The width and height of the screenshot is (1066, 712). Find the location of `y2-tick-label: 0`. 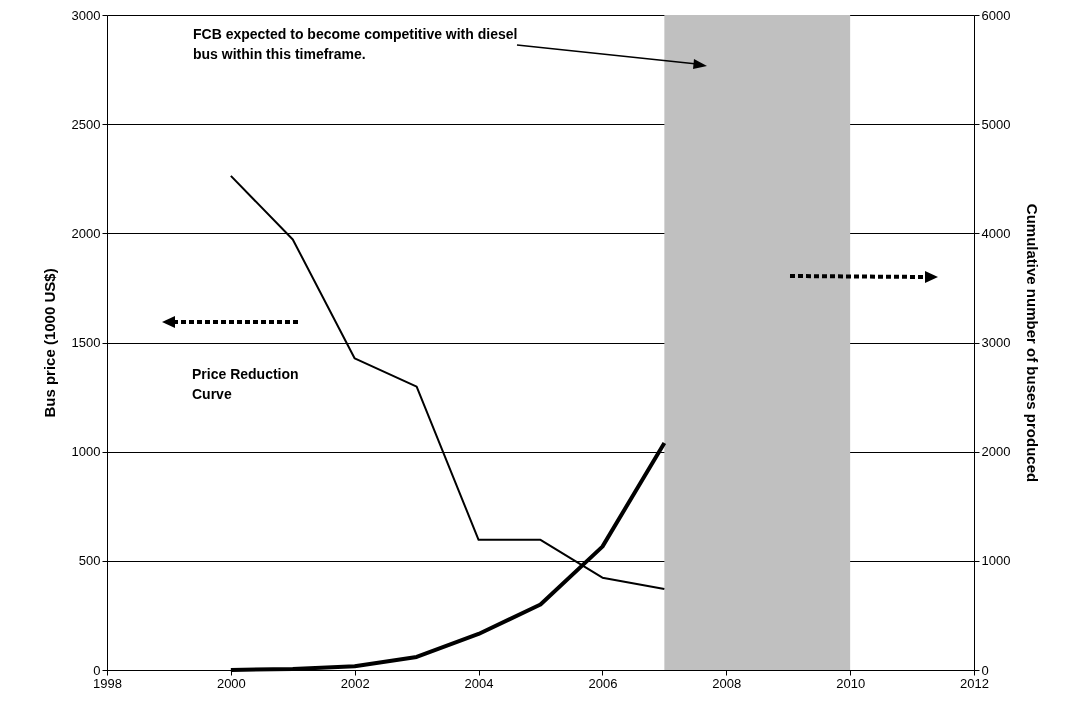

y2-tick-label: 0 is located at coordinates (985, 670).